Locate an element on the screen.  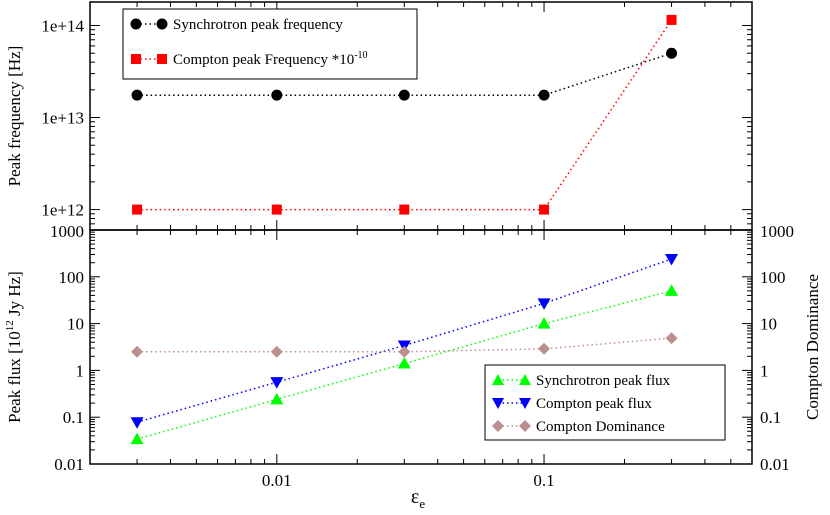
right-y-tick-label: 10 is located at coordinates (768, 324).